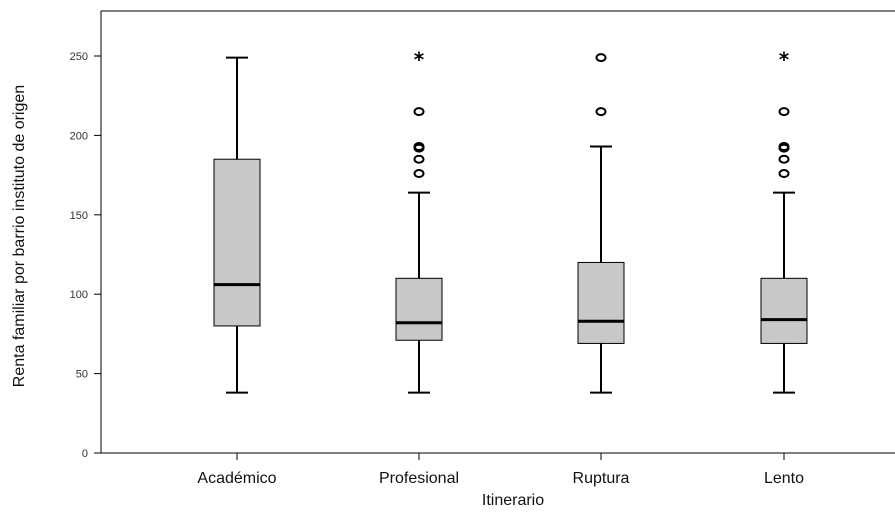  Describe the element at coordinates (236, 478) in the screenshot. I see `x-tick-label: Académico` at that location.